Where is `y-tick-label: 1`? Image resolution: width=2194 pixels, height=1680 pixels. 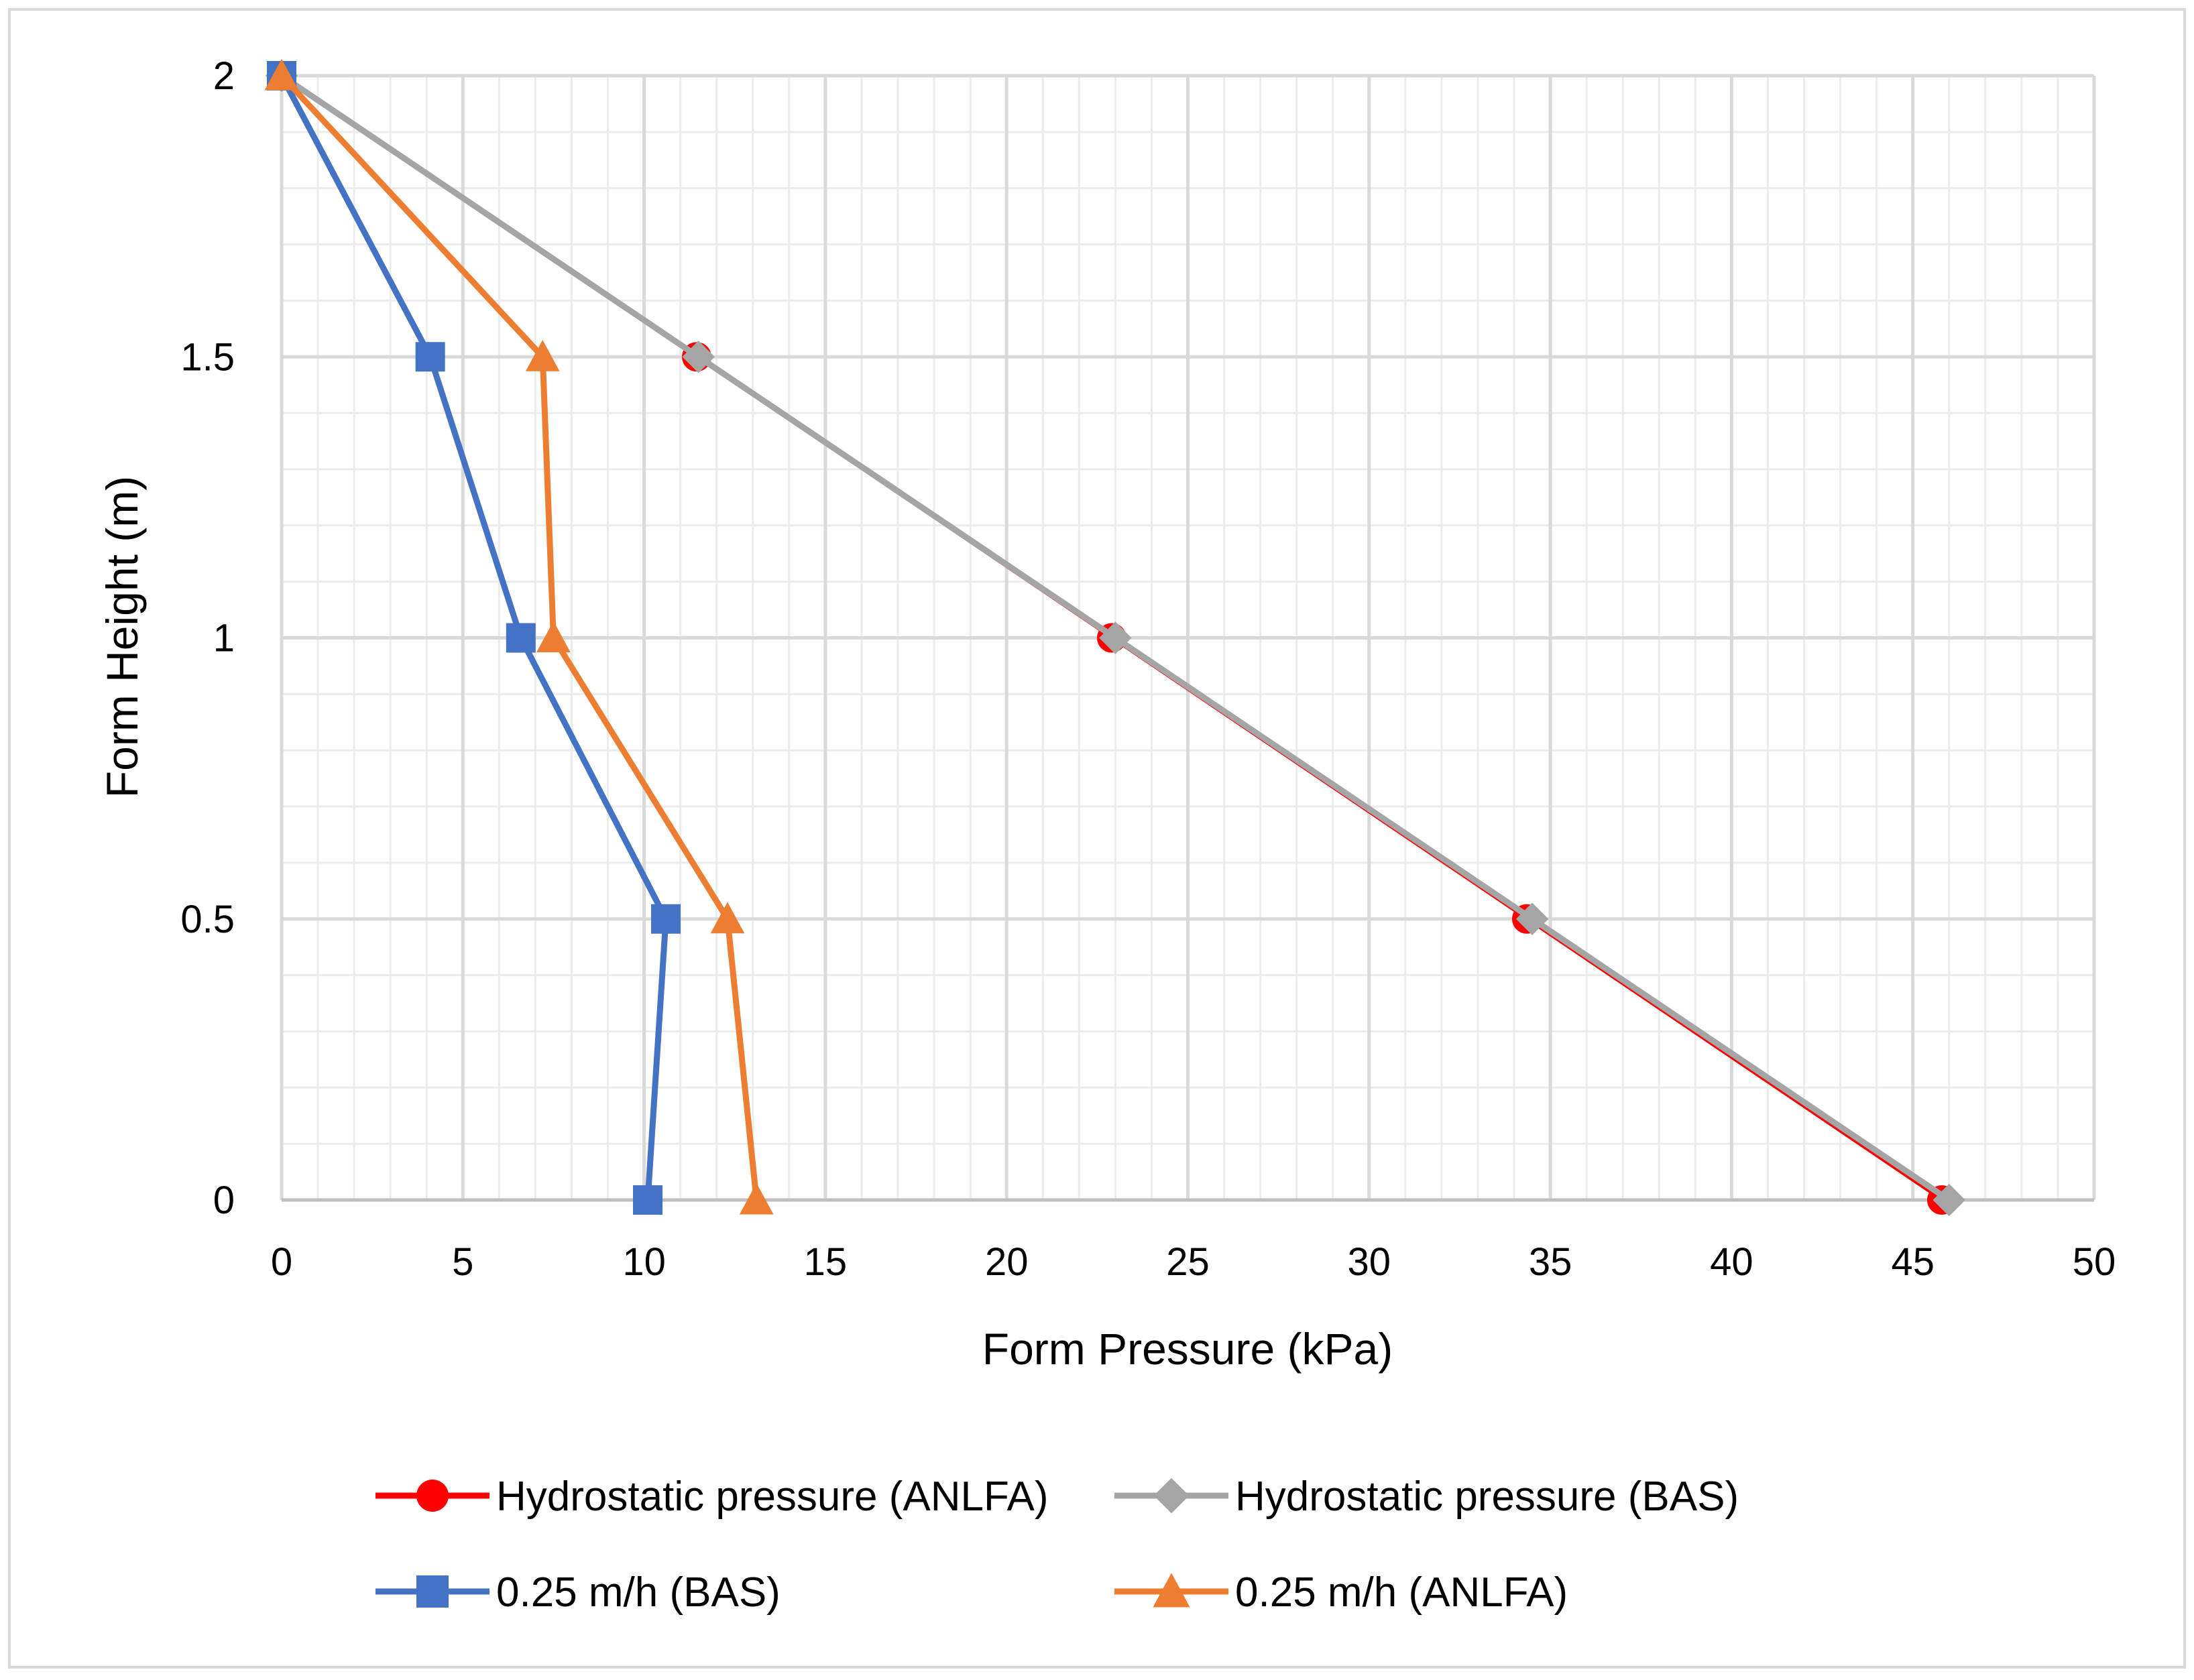 y-tick-label: 1 is located at coordinates (224, 638).